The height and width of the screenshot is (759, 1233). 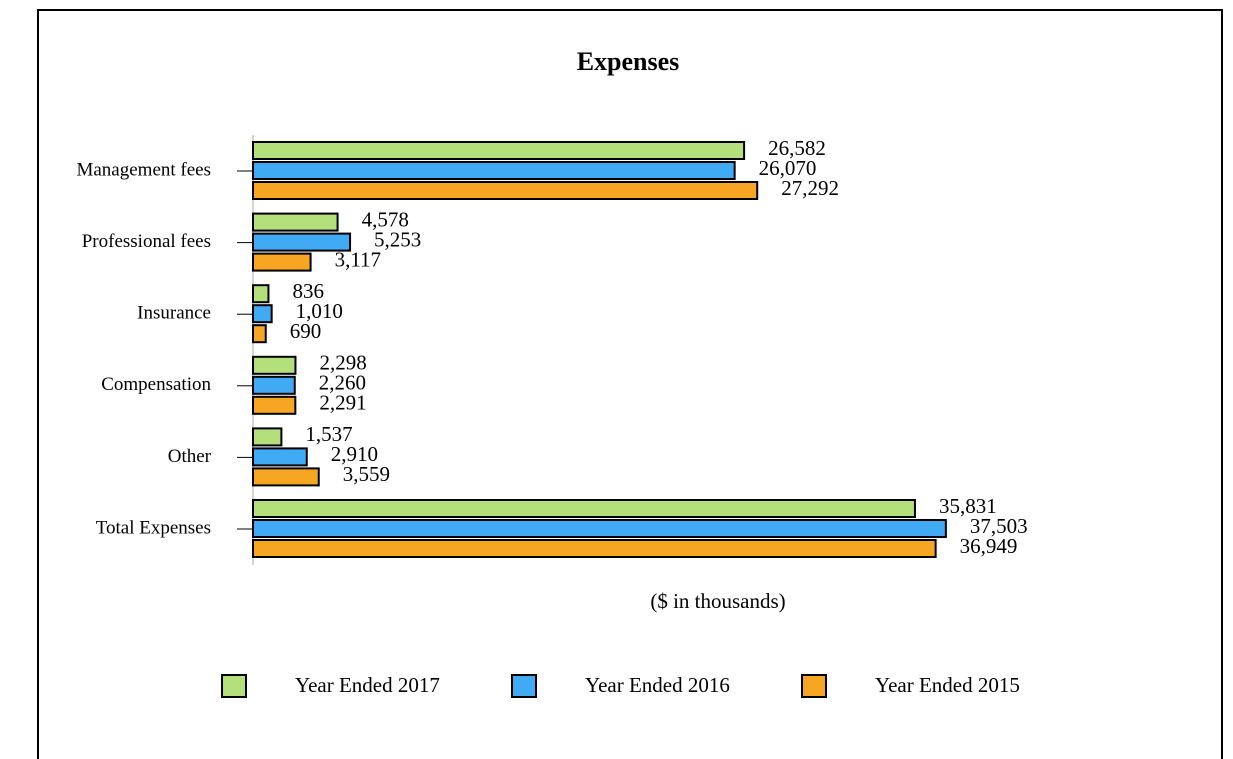 What do you see at coordinates (968, 506) in the screenshot?
I see `value-label: 35,831` at bounding box center [968, 506].